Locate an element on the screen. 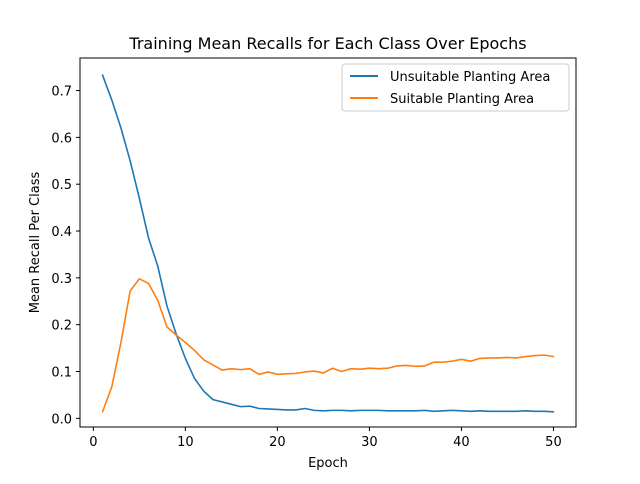  x-tick-label: 20 is located at coordinates (277, 442).